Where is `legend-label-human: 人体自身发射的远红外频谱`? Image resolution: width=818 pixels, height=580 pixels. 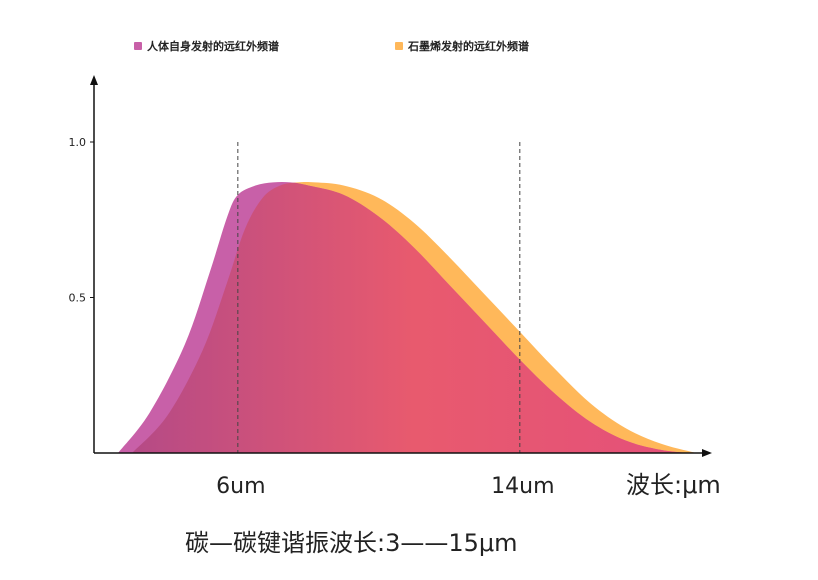 legend-label-human: 人体自身发射的远红外频谱 is located at coordinates (213, 46).